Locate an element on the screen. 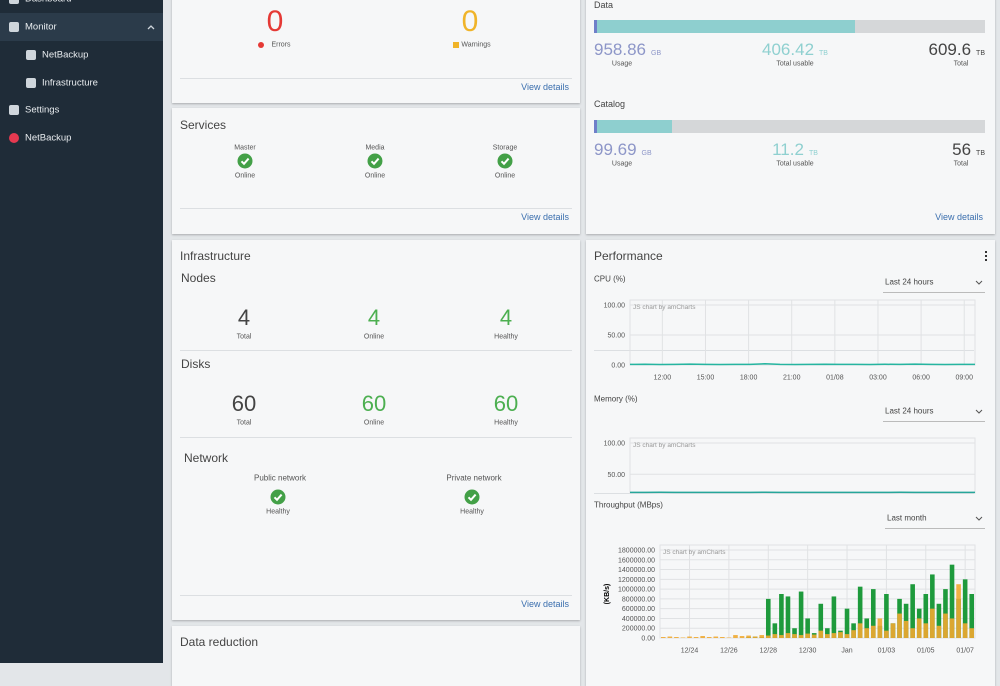  nav-item: Settings is located at coordinates (42, 110).